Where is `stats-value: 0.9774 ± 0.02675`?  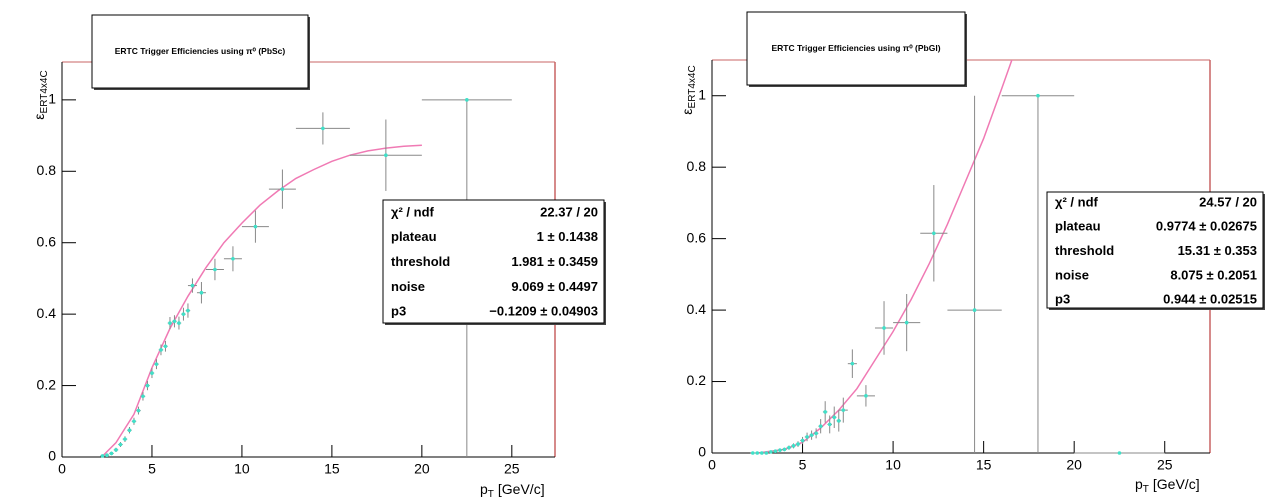 stats-value: 0.9774 ± 0.02675 is located at coordinates (1206, 226).